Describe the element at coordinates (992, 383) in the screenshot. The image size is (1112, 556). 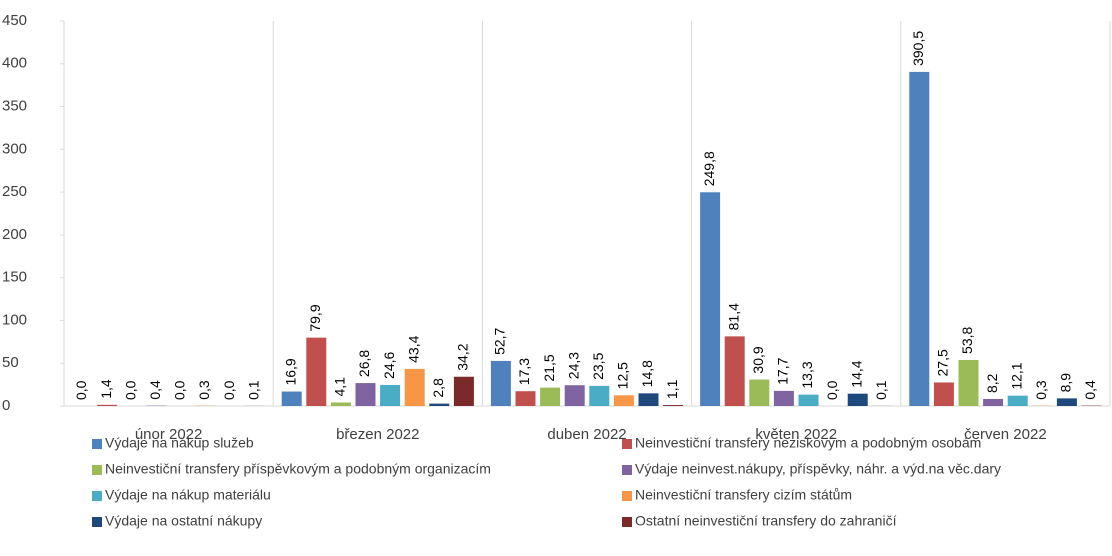
I see `data-label: 8,2` at that location.